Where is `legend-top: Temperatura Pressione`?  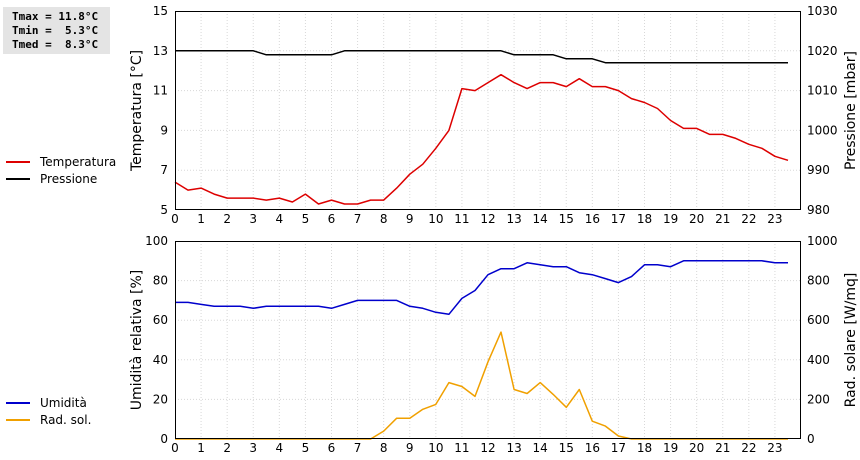 legend-top: Temperatura Pressione is located at coordinates (61, 170).